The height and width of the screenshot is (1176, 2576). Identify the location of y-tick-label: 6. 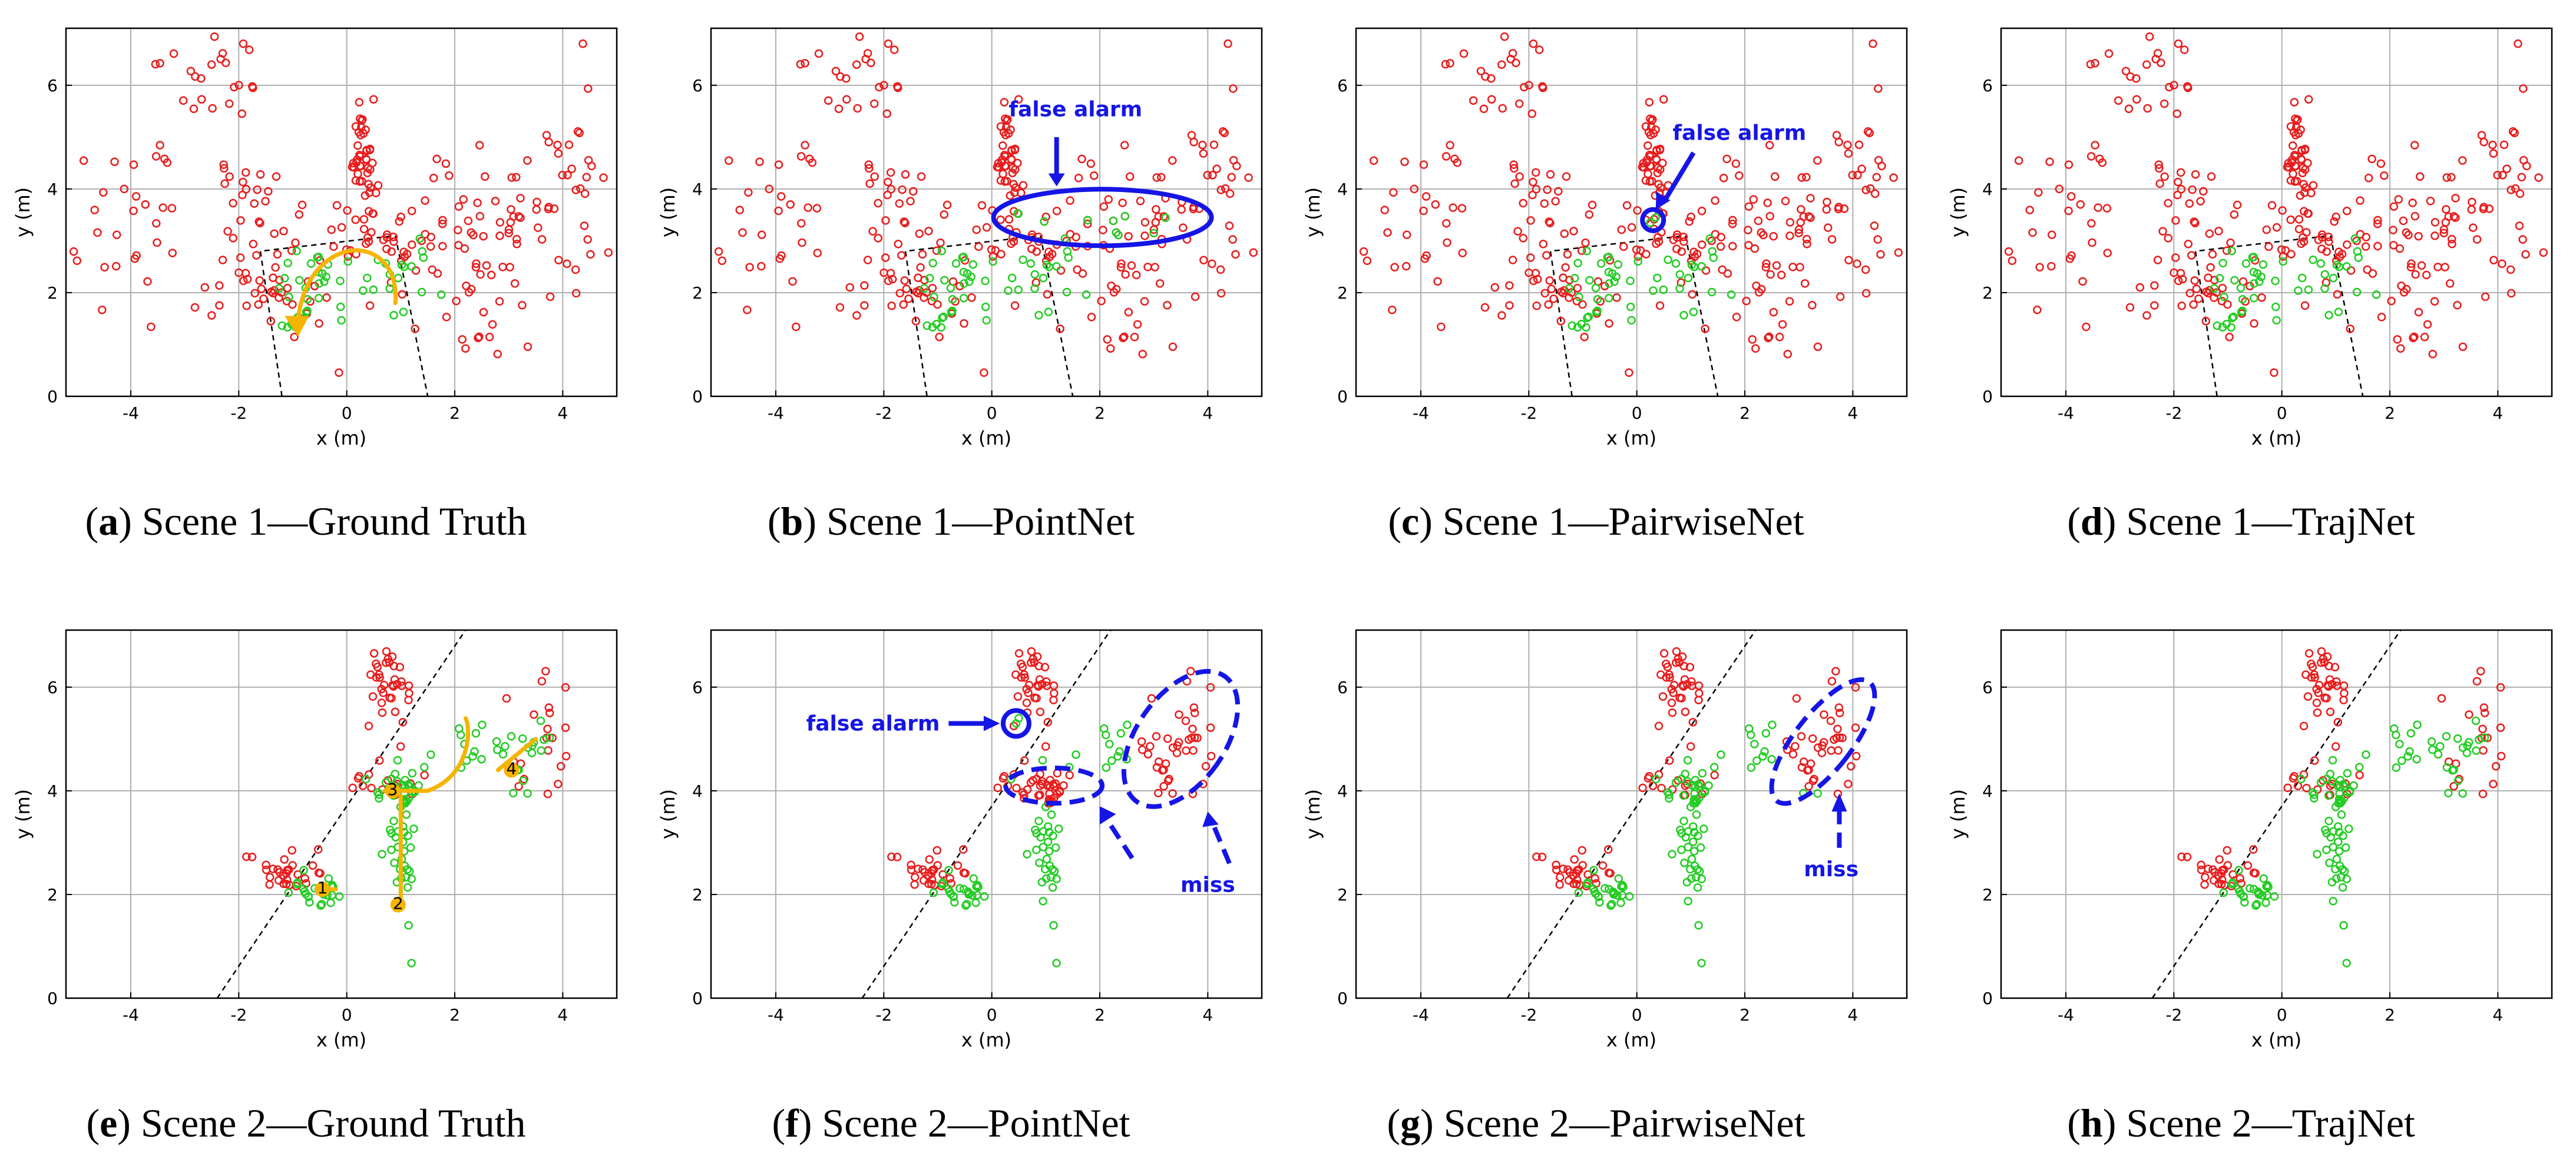
(1987, 687).